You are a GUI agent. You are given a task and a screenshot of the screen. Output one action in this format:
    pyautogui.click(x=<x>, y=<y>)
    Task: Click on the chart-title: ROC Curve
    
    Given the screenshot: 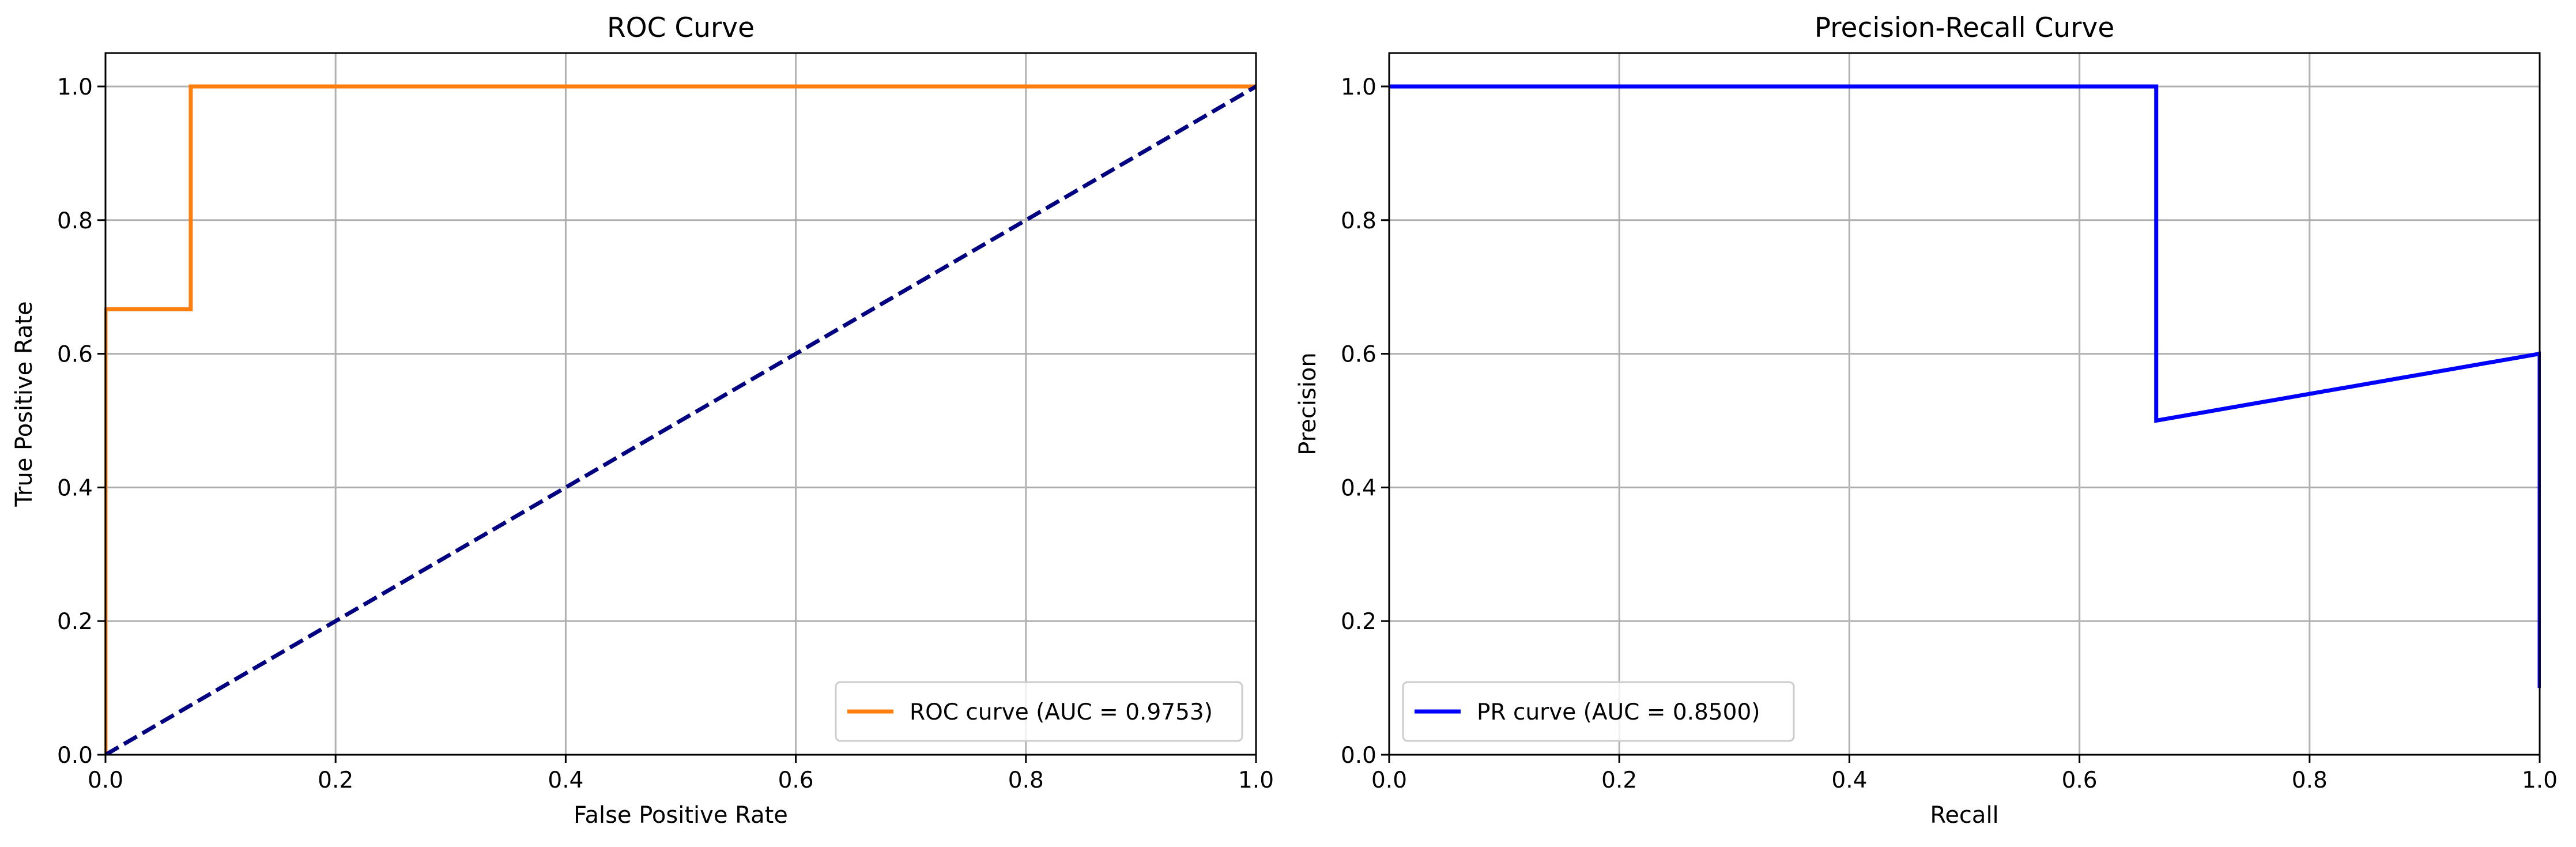 What is the action you would take?
    pyautogui.click(x=681, y=28)
    